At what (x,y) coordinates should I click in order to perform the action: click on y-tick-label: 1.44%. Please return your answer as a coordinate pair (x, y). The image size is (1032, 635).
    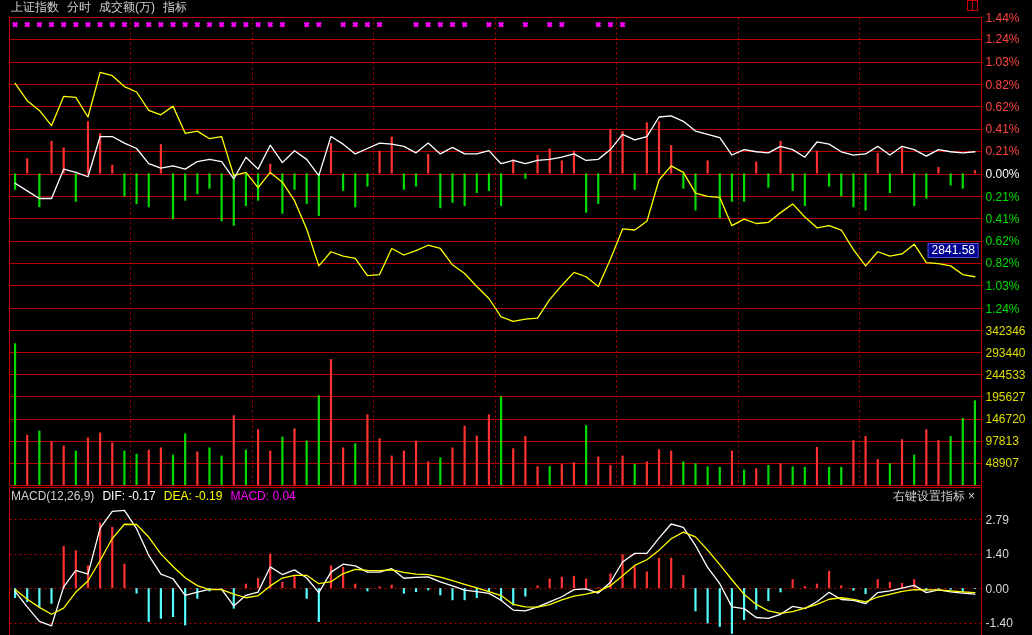
    Looking at the image, I should click on (1002, 17).